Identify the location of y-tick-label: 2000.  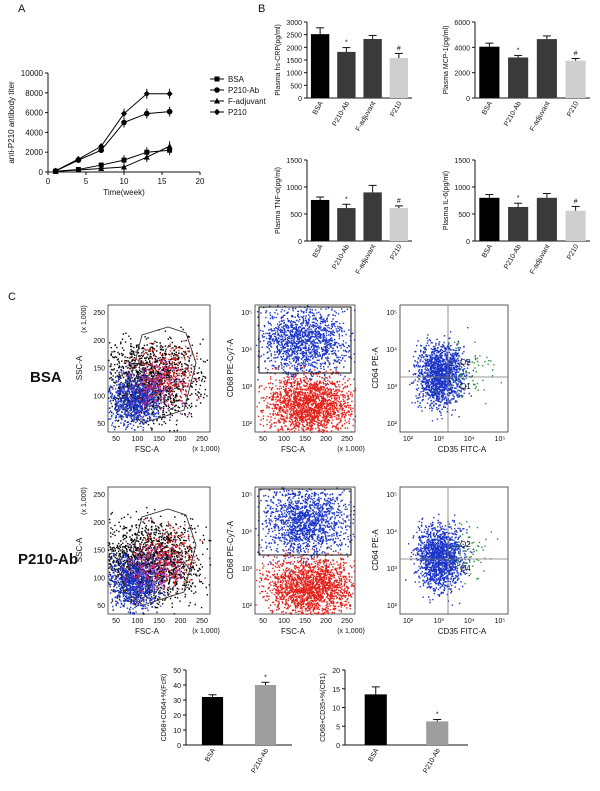
(462, 74).